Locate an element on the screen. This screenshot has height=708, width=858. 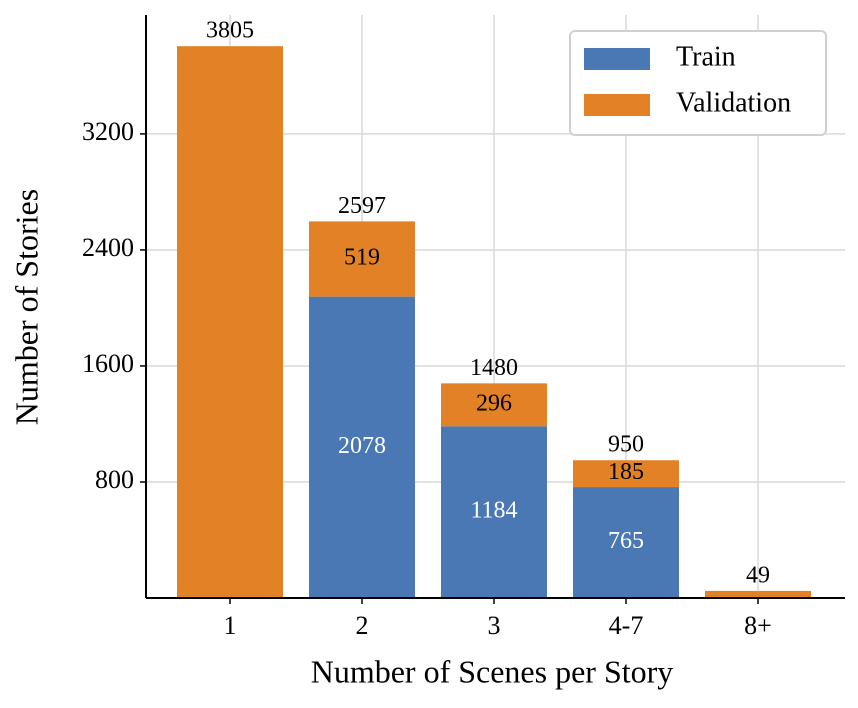
x-tick-label: 3 is located at coordinates (494, 625).